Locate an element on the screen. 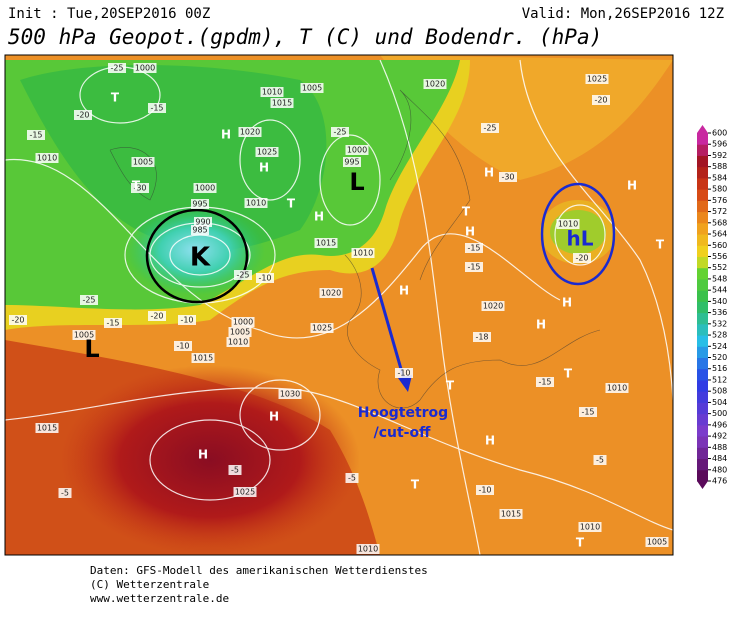 The width and height of the screenshot is (732, 619). temperature-label: -25 is located at coordinates (116, 68).